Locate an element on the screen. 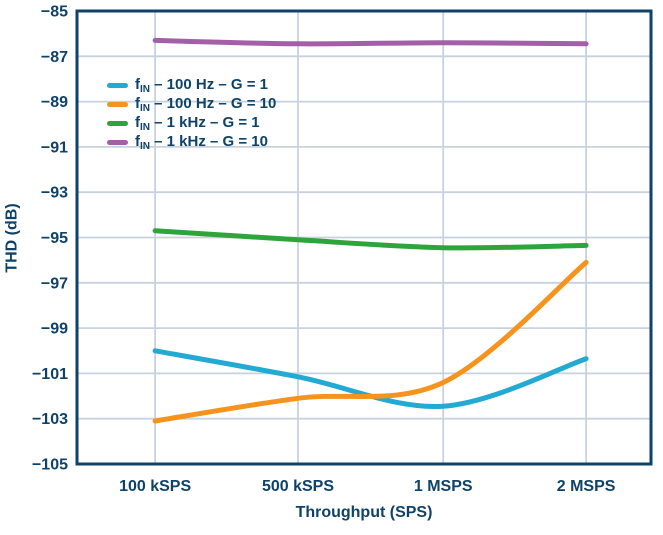  y-tick-label: −105 is located at coordinates (50, 465).